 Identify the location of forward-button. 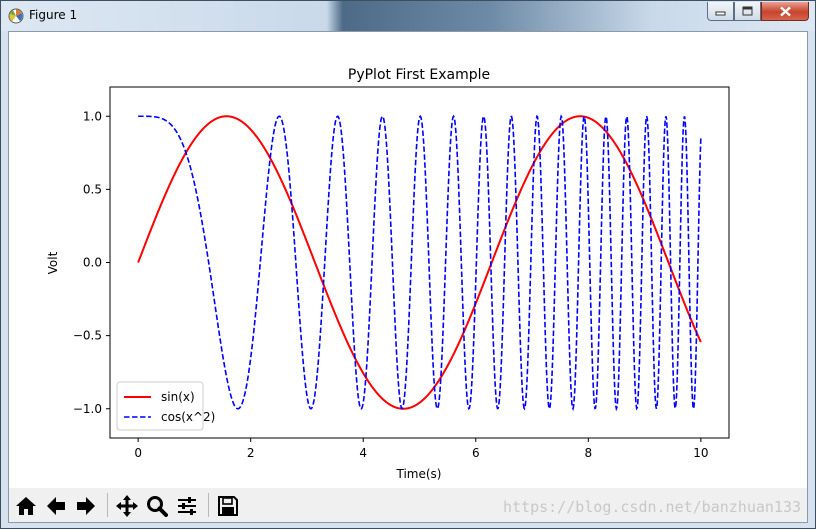
(86, 506).